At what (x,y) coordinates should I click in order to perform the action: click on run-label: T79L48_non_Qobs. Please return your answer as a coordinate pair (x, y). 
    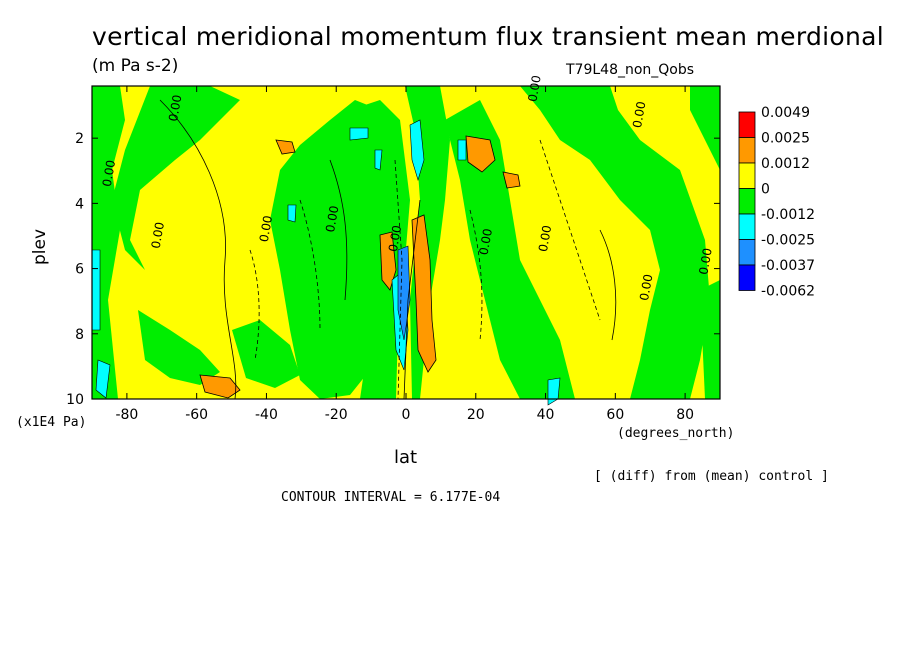
    Looking at the image, I should click on (630, 70).